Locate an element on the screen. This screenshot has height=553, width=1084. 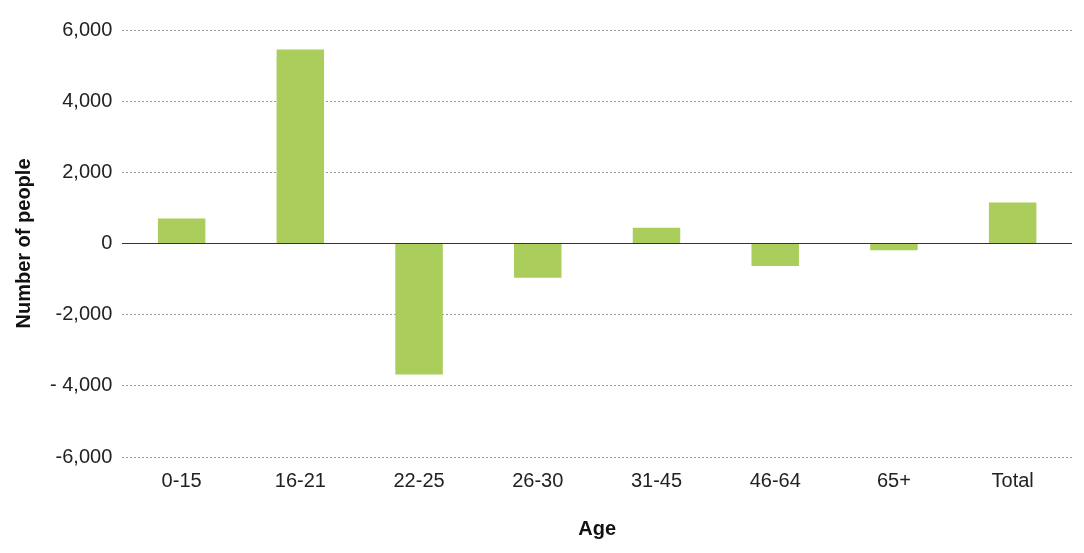
y-tick-label: -6,000 is located at coordinates (84, 455).